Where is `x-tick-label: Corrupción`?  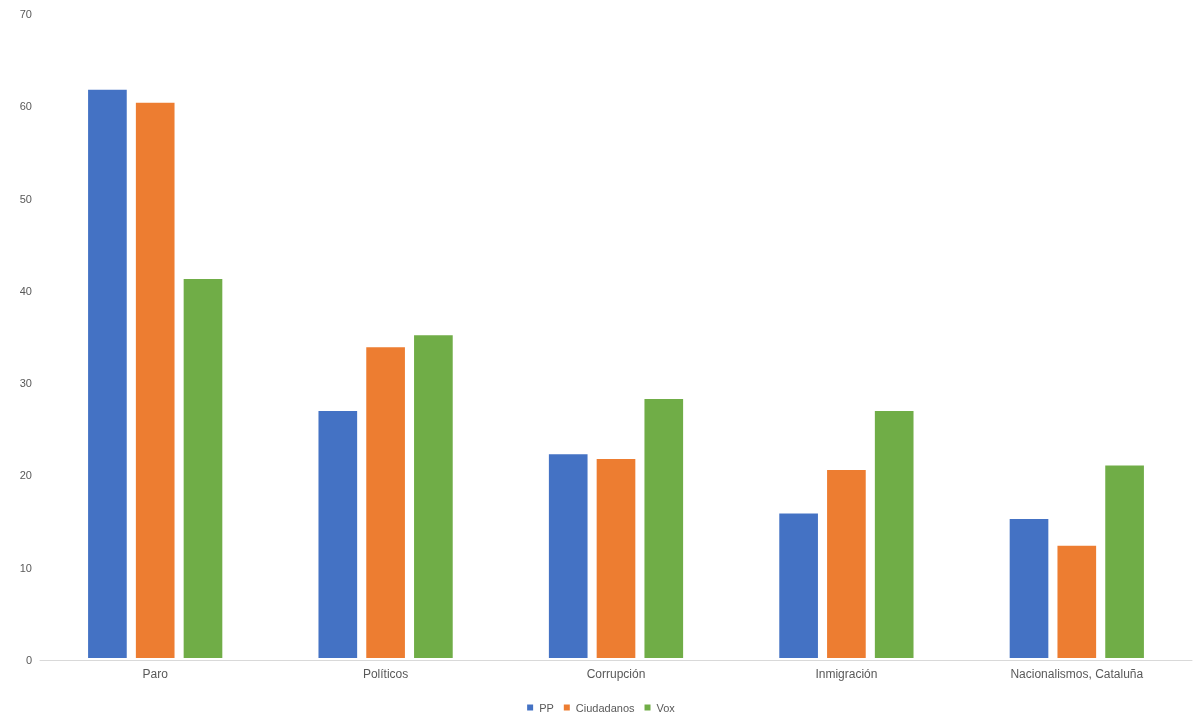 x-tick-label: Corrupción is located at coordinates (616, 674).